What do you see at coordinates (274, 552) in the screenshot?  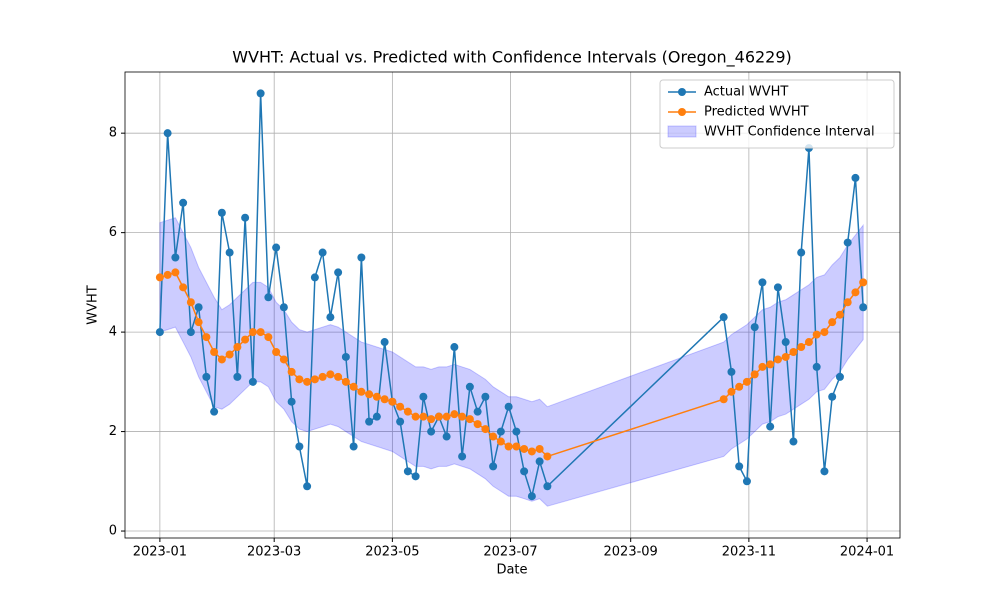 I see `x-tick-label: 2023-03` at bounding box center [274, 552].